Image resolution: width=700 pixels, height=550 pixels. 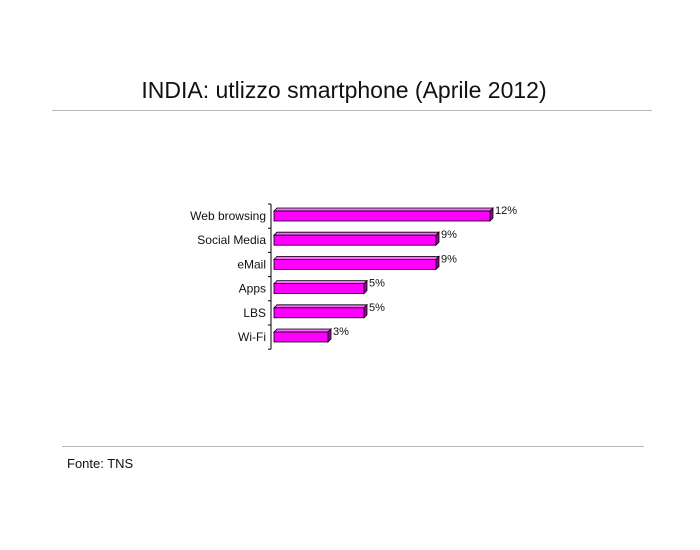 I want to click on category-label: Social Media, so click(x=231, y=240).